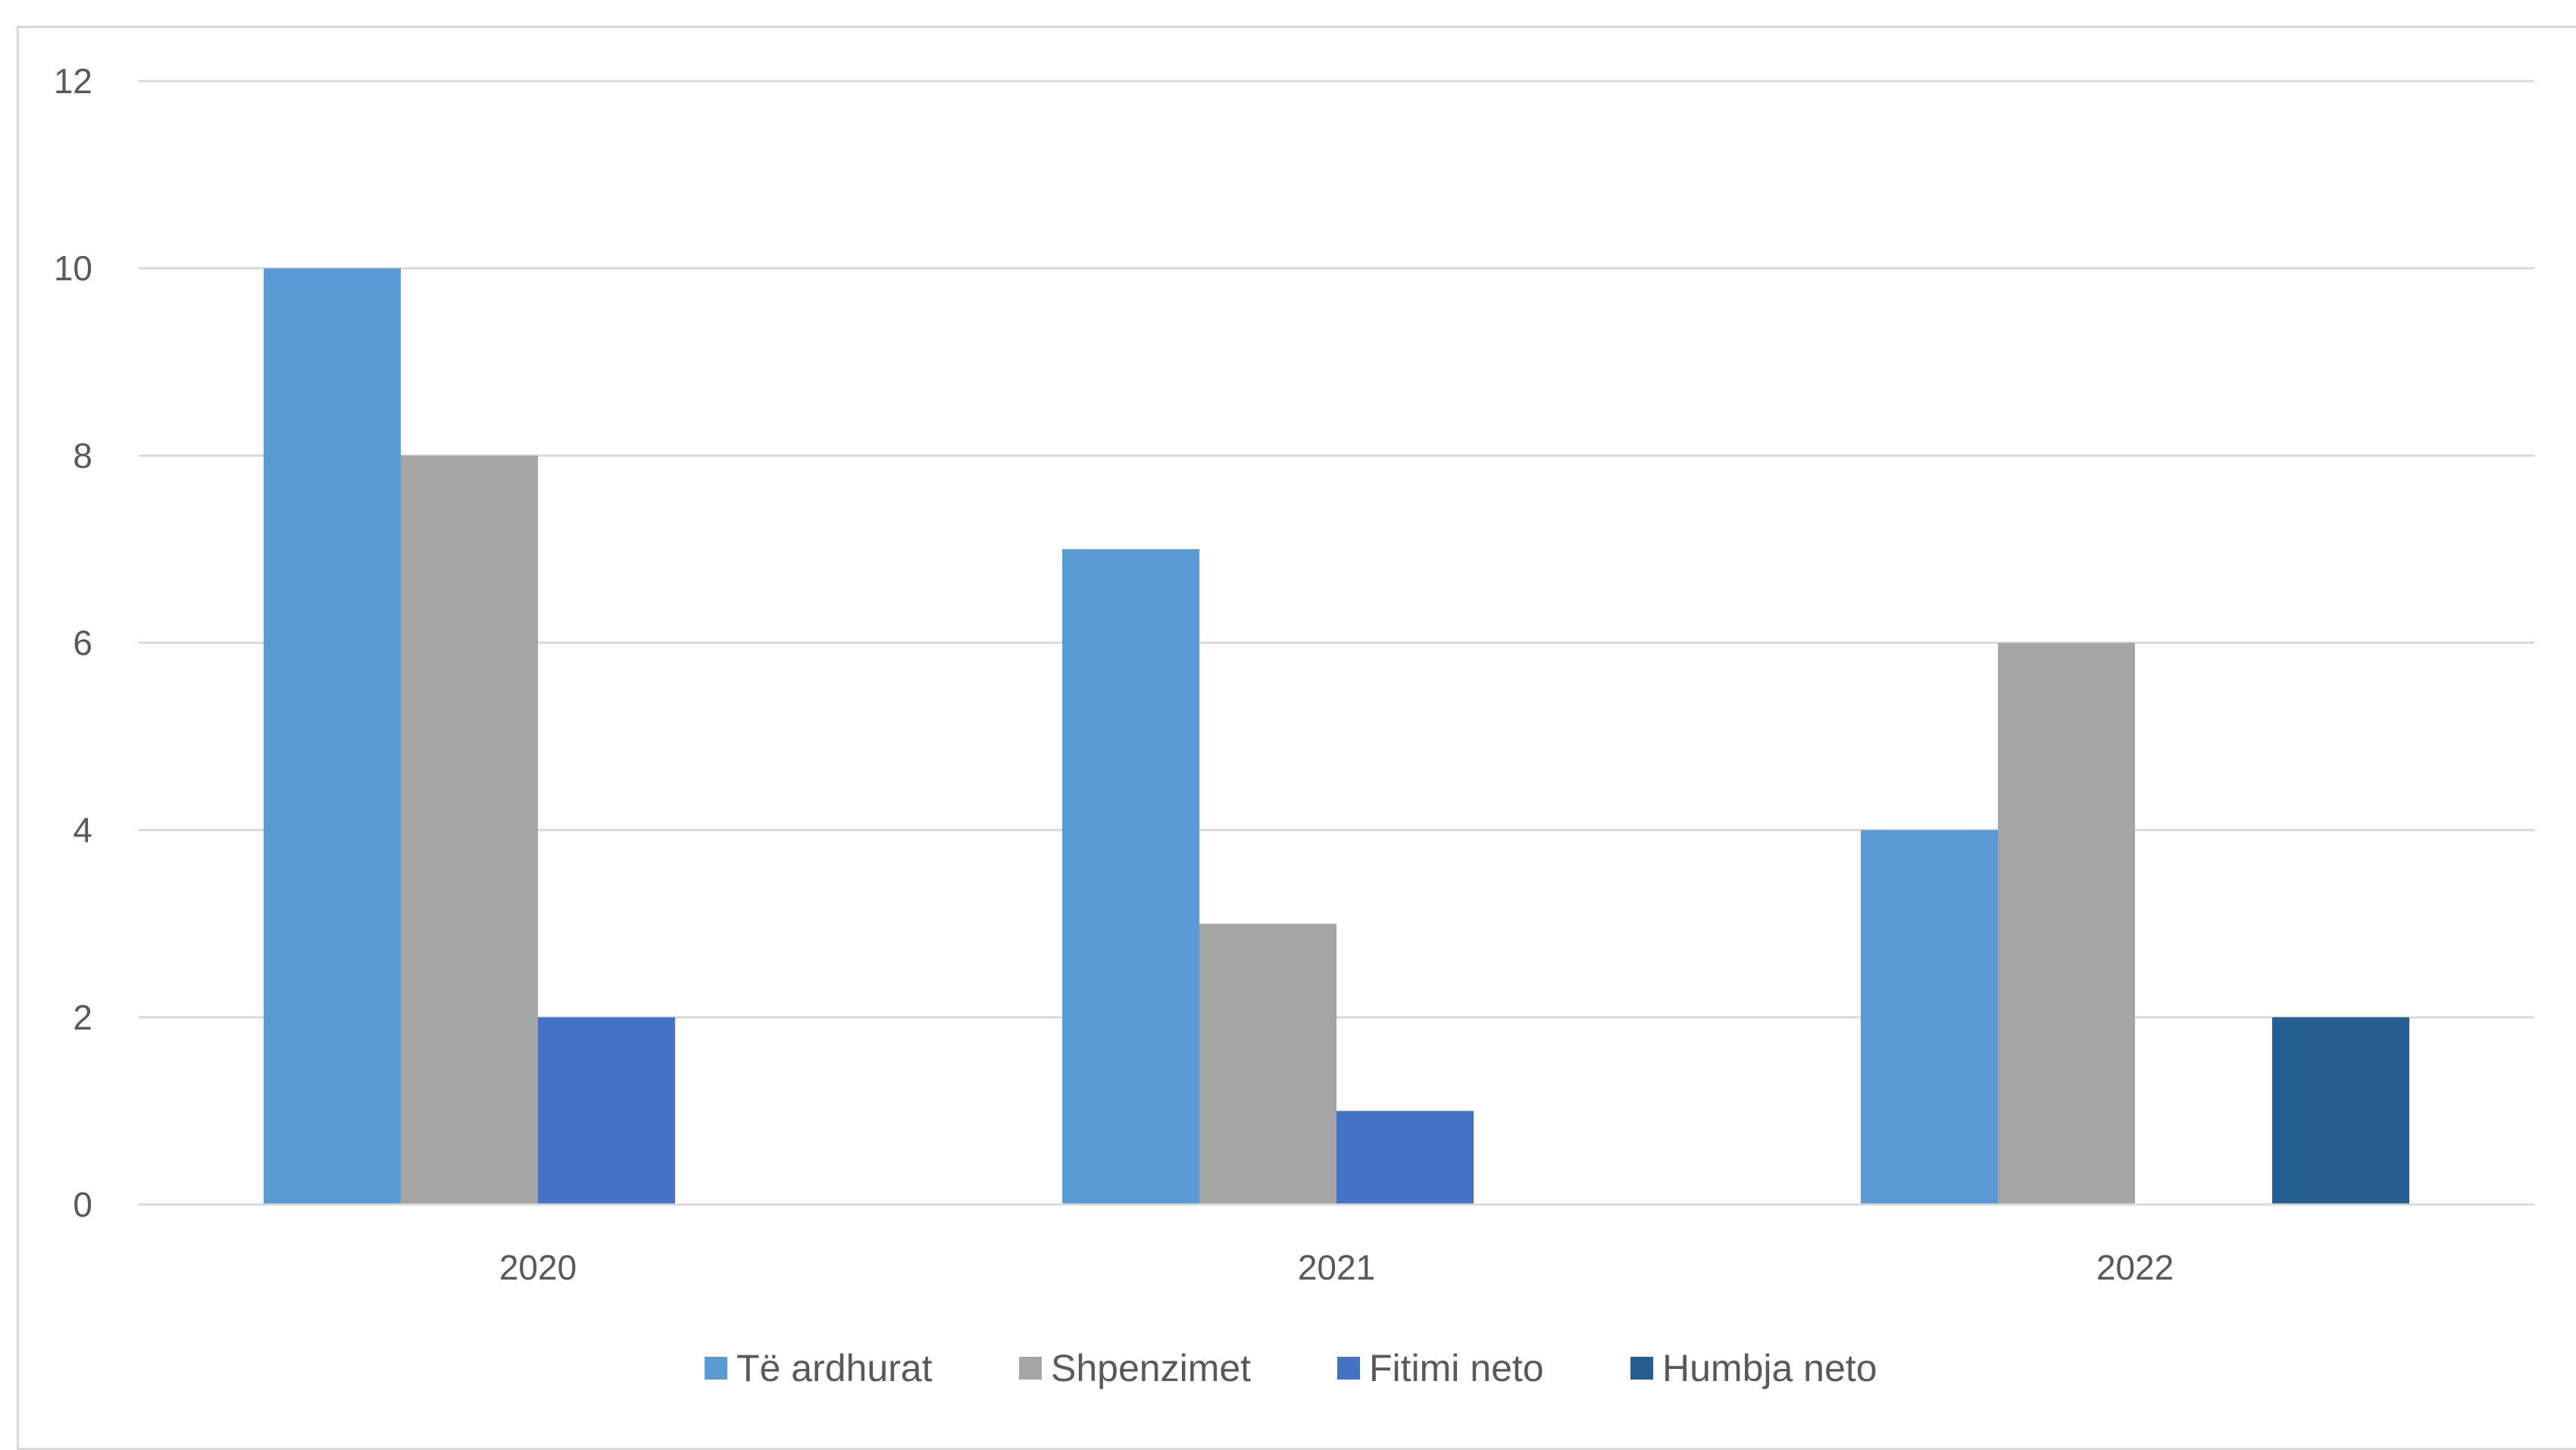 The image size is (2576, 1450). What do you see at coordinates (538, 1267) in the screenshot?
I see `x-tick-label: 2020` at bounding box center [538, 1267].